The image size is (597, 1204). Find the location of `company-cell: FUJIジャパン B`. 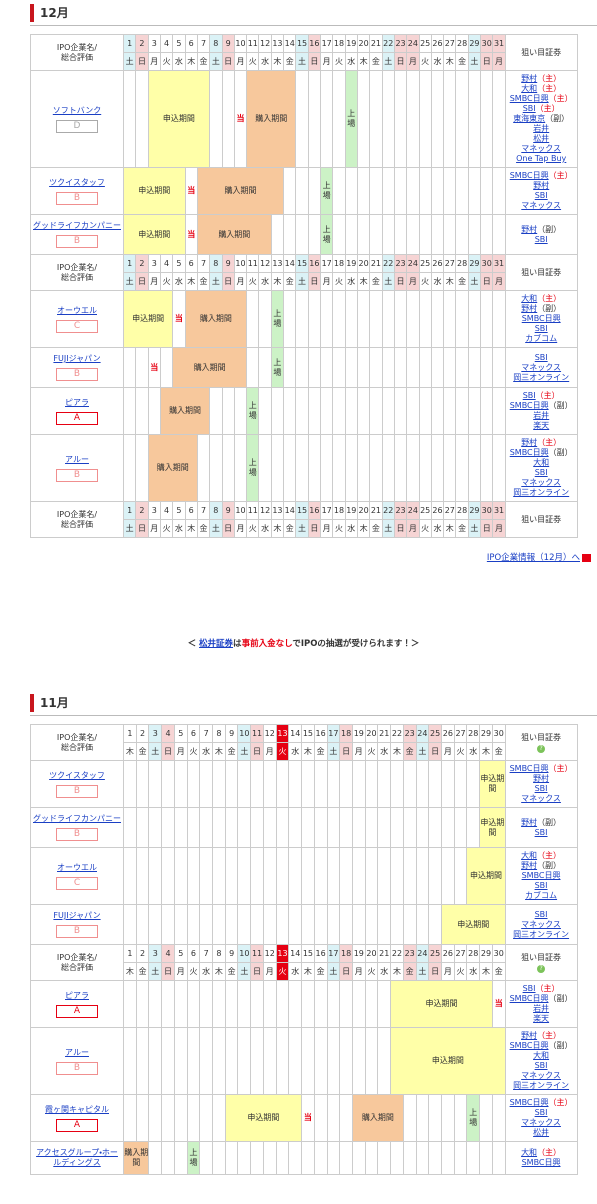

company-cell: FUJIジャパン B is located at coordinates (77, 924).